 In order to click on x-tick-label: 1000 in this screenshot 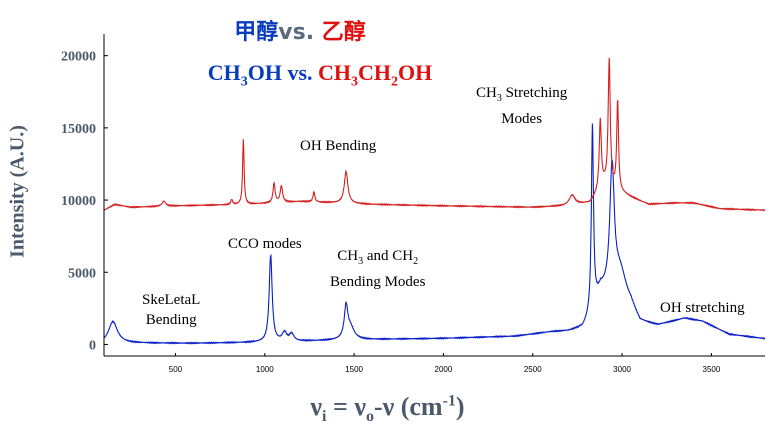, I will do `click(265, 369)`.